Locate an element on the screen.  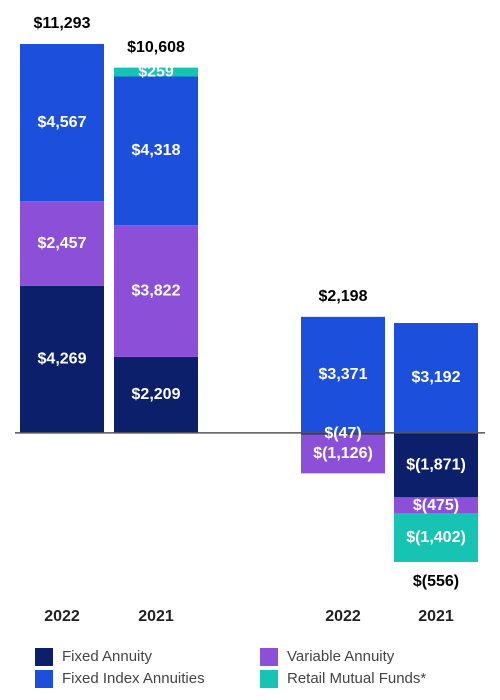
segment-label: $(47) is located at coordinates (342, 433).